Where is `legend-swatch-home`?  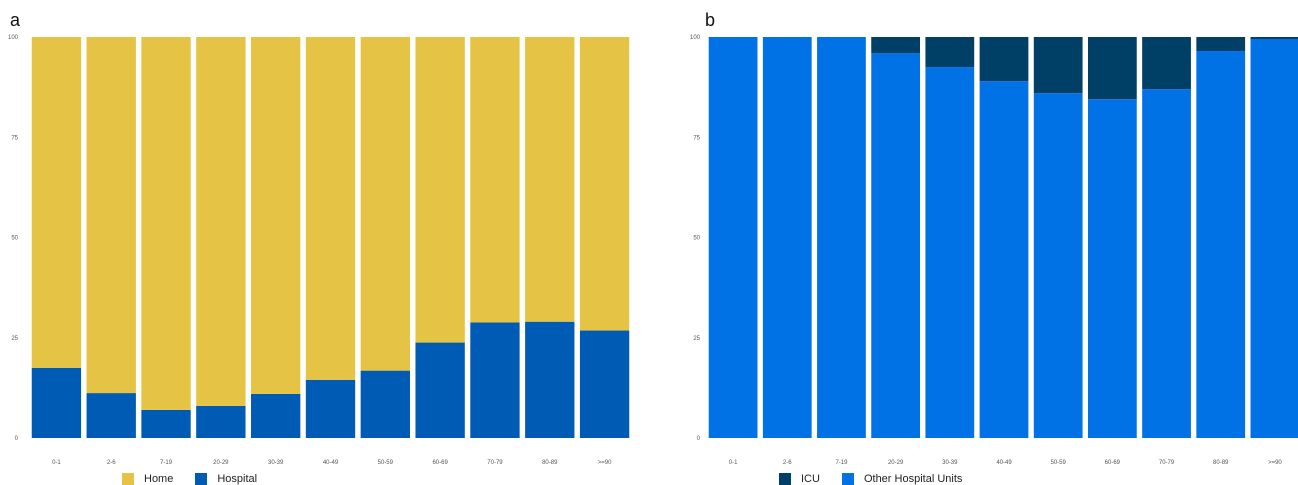
legend-swatch-home is located at coordinates (128, 479).